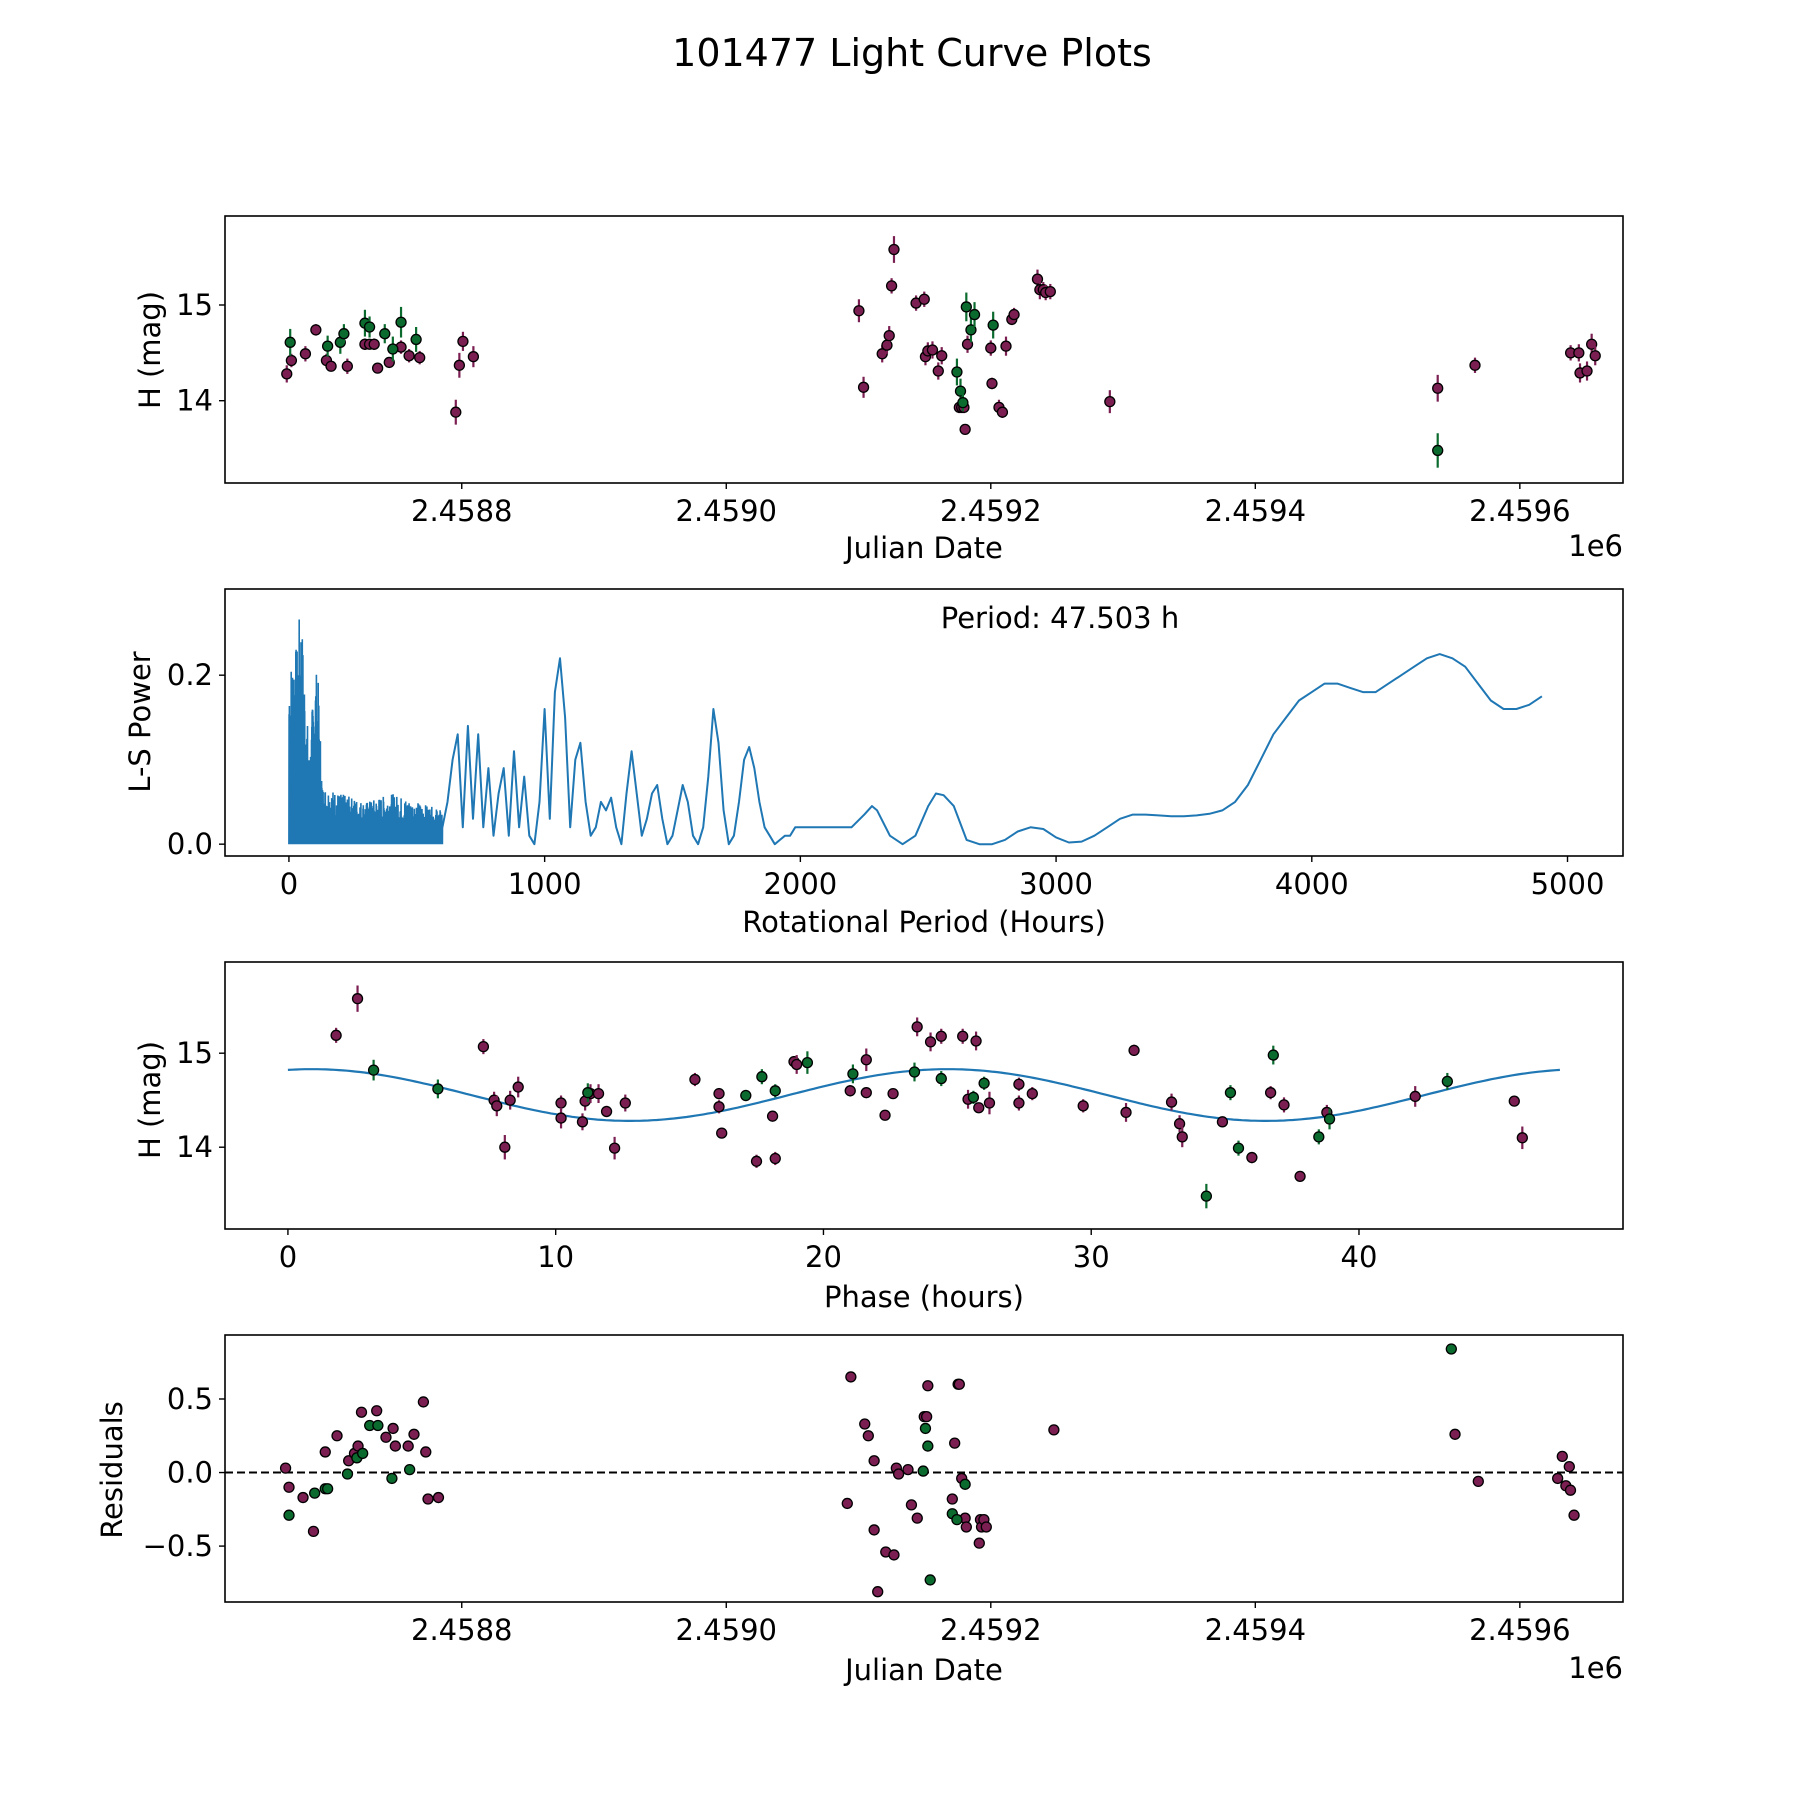  What do you see at coordinates (150, 1100) in the screenshot?
I see `y-axis-label: H (mag)` at bounding box center [150, 1100].